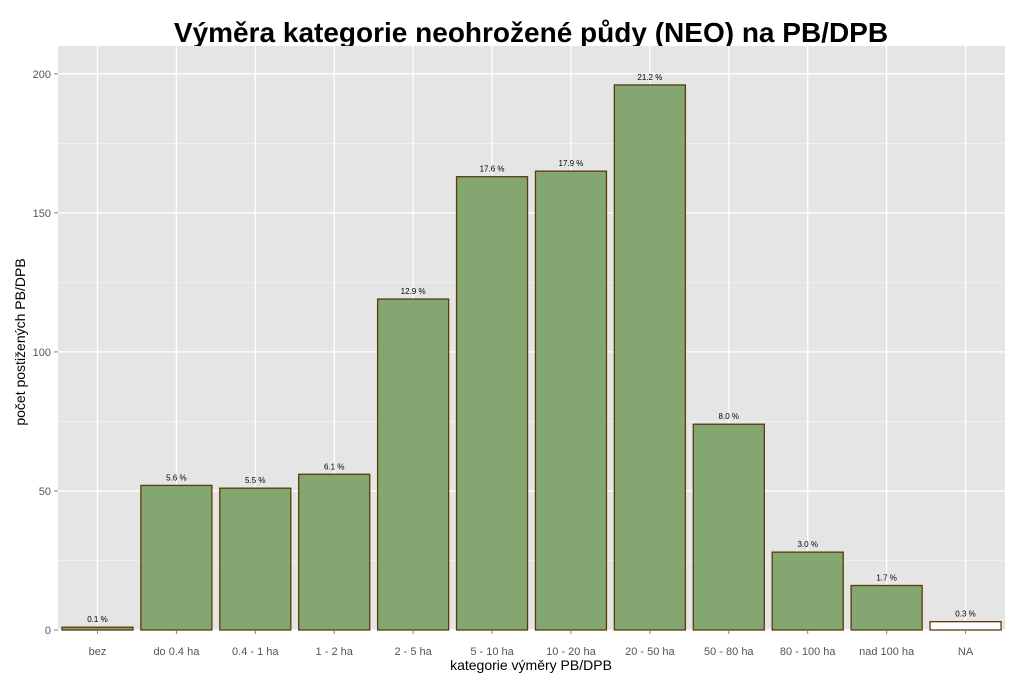 This screenshot has height=683, width=1024. Describe the element at coordinates (20, 341) in the screenshot. I see `y-axis-title: počet postižených PB/DPB` at that location.